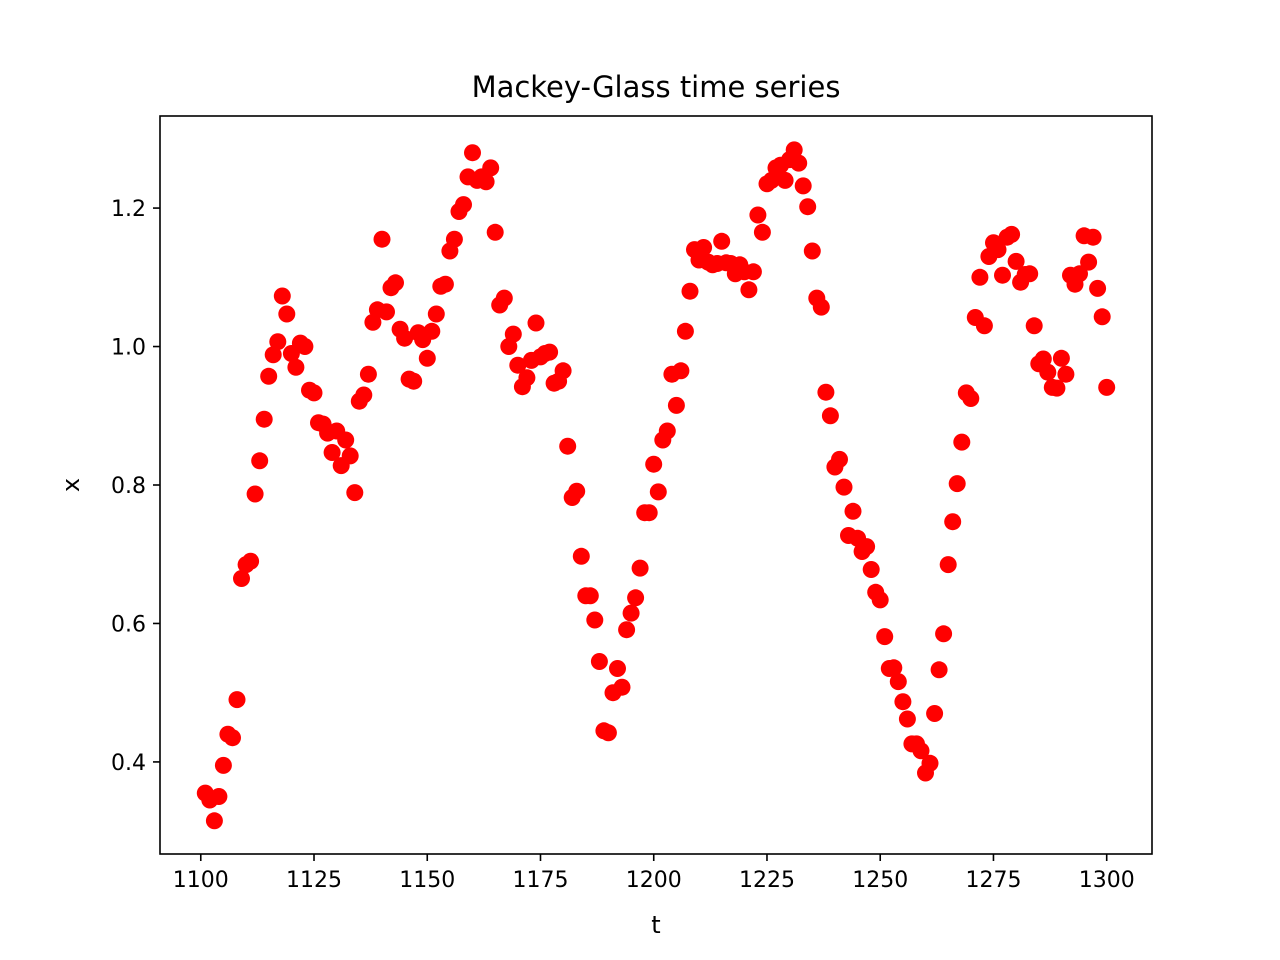  What do you see at coordinates (71, 485) in the screenshot?
I see `y-axis-label: x` at bounding box center [71, 485].